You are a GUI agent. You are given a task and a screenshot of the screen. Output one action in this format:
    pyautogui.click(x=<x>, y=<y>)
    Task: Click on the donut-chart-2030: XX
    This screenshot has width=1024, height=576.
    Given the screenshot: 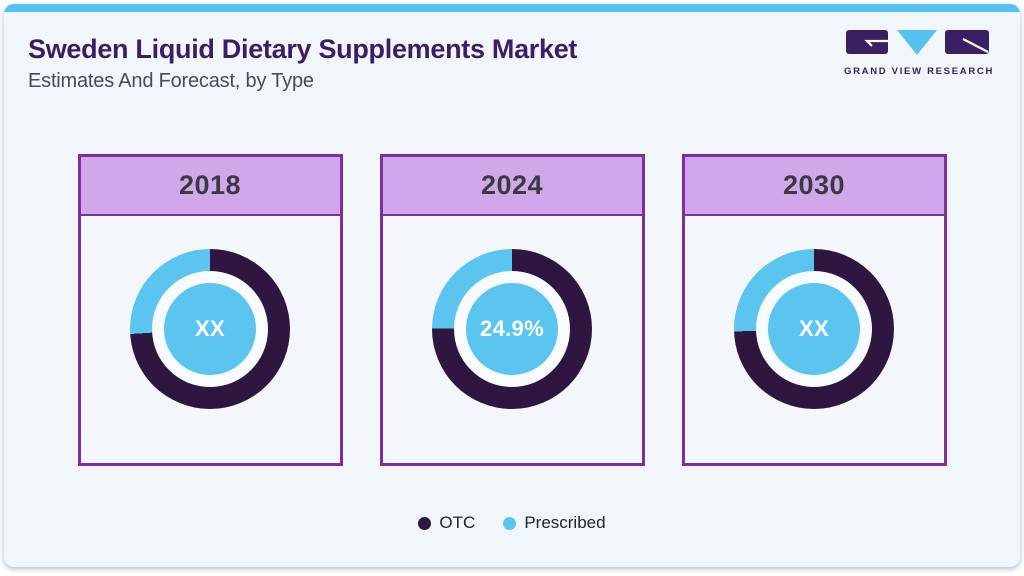 What is the action you would take?
    pyautogui.click(x=814, y=329)
    